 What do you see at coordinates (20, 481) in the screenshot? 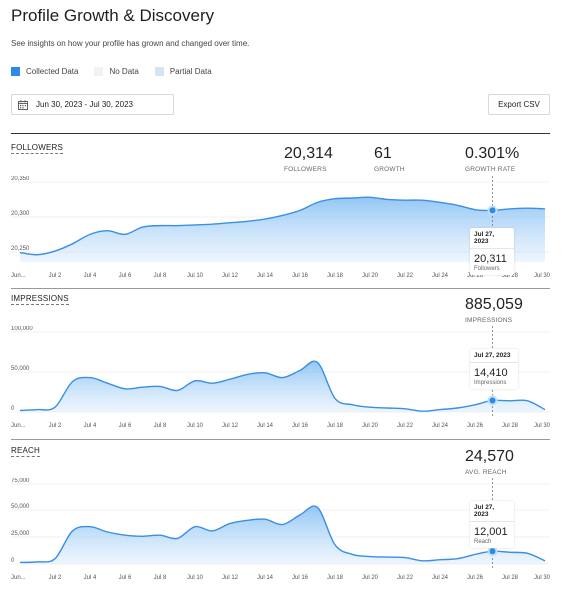
I see `reach-y-tick: 75,000` at bounding box center [20, 481].